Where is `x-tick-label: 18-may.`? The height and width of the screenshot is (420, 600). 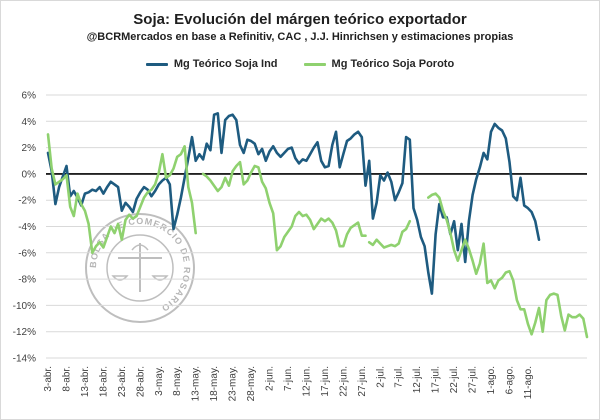 x-tick-label: 18-may. is located at coordinates (214, 383).